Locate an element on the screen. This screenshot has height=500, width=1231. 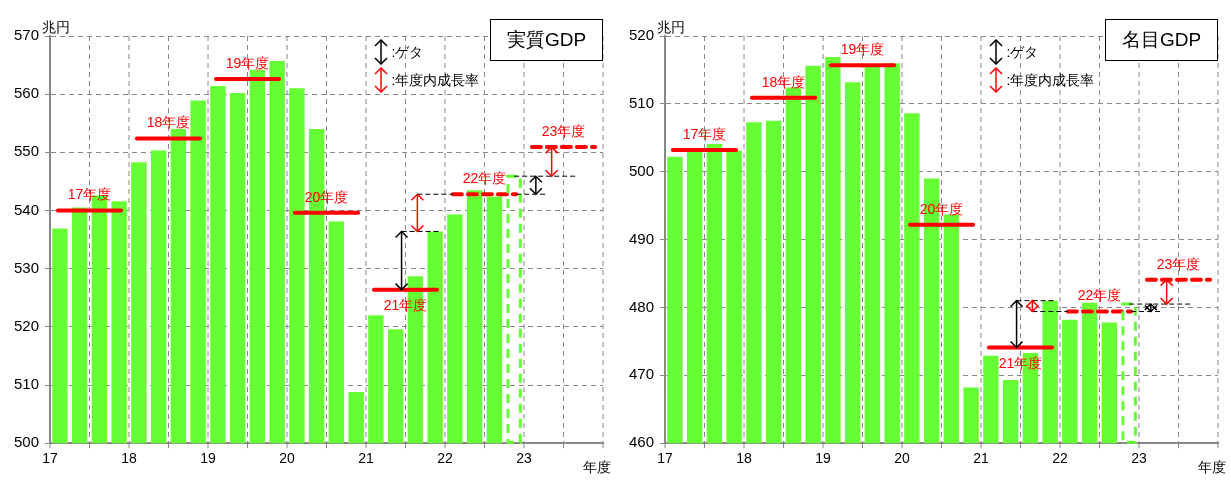
y-tick-label: 470 is located at coordinates (642, 374).